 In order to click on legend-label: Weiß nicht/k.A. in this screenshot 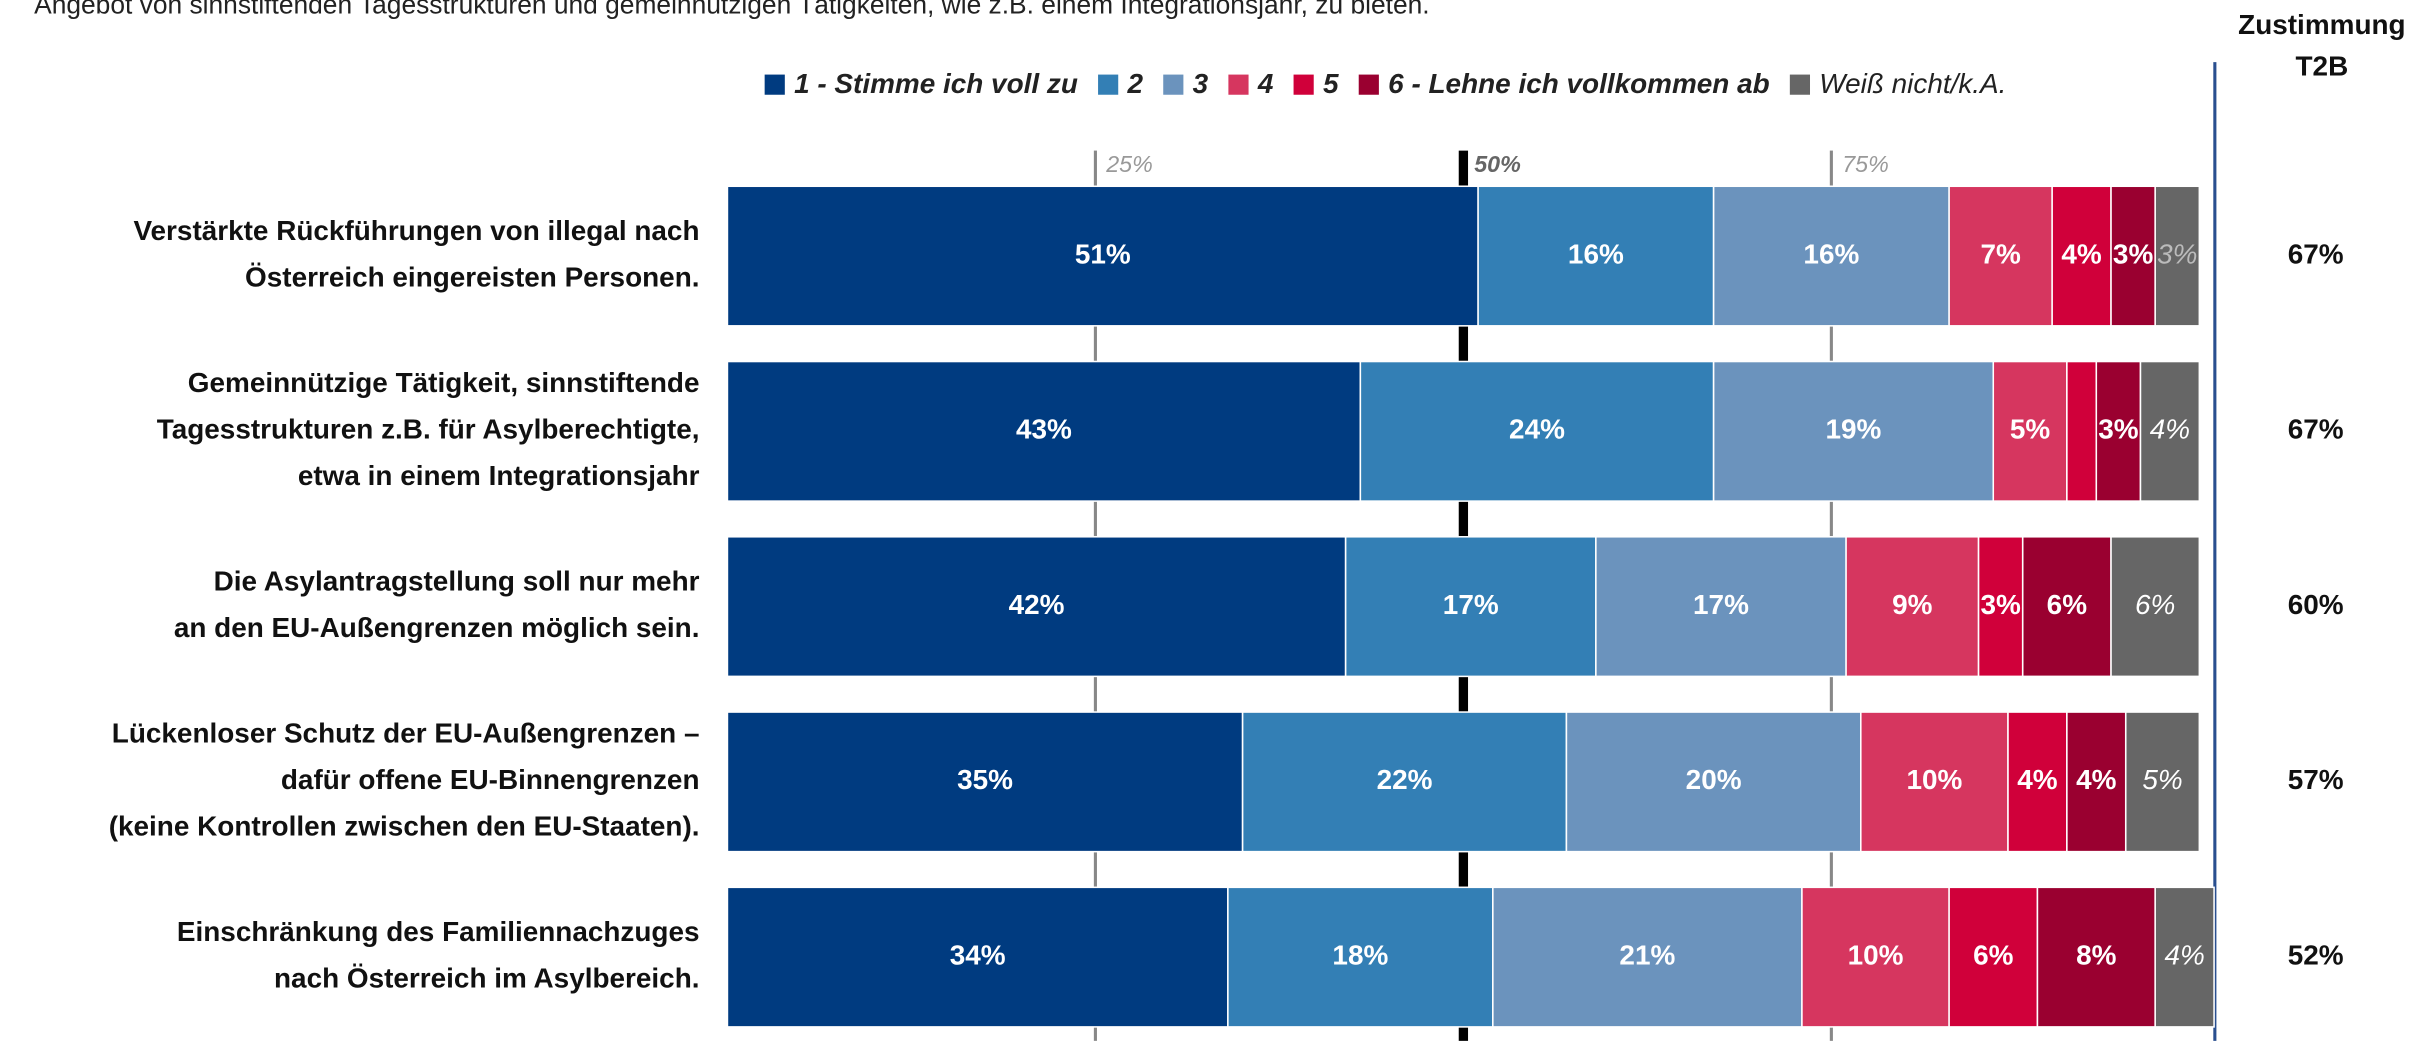, I will do `click(1912, 83)`.